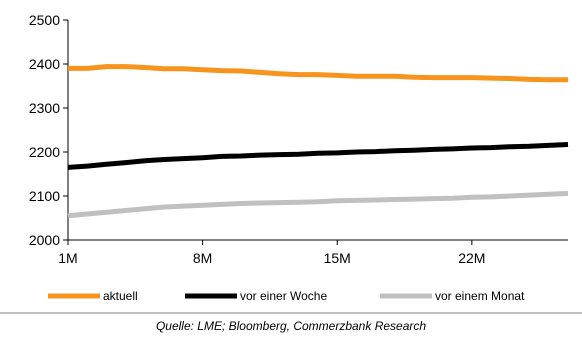 Image resolution: width=582 pixels, height=347 pixels. What do you see at coordinates (44, 64) in the screenshot?
I see `y-tick-label: 2400` at bounding box center [44, 64].